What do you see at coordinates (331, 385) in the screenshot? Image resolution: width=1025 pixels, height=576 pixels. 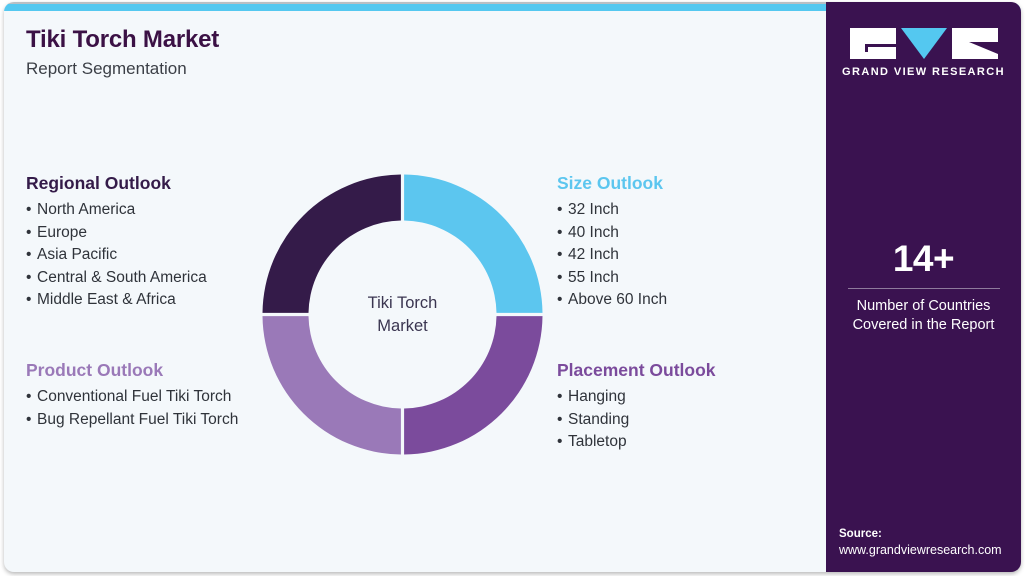 I see `donut-slice-product` at bounding box center [331, 385].